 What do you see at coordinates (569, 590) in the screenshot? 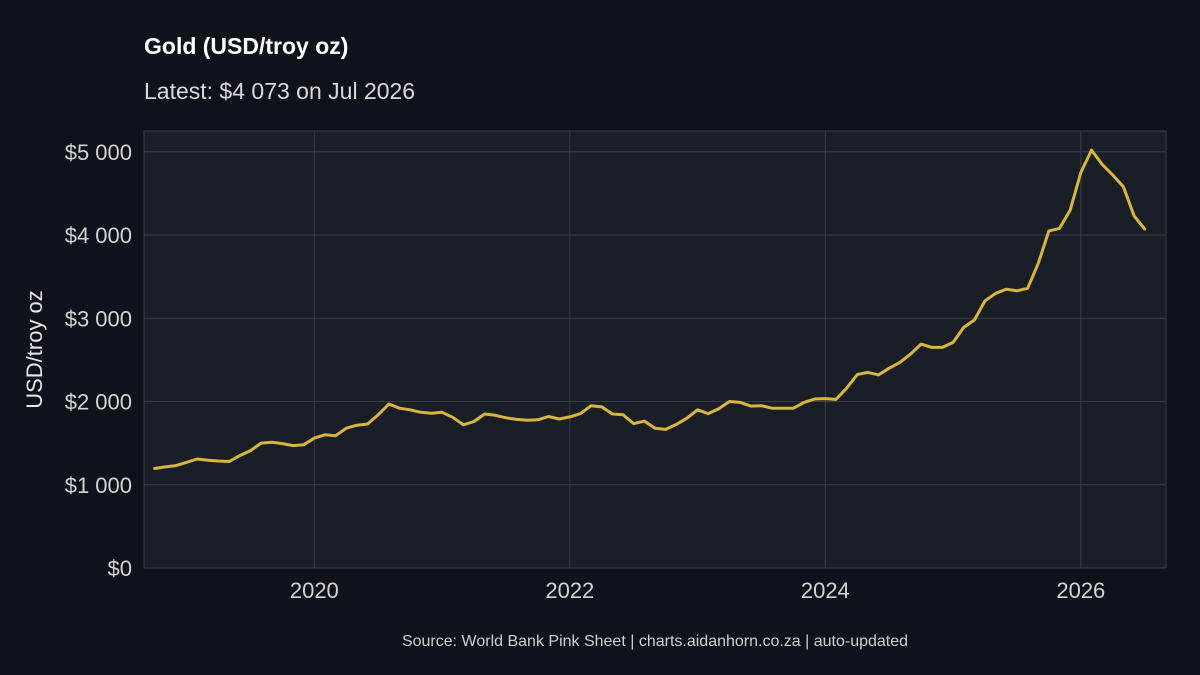
I see `x-tick-label: 2022` at bounding box center [569, 590].